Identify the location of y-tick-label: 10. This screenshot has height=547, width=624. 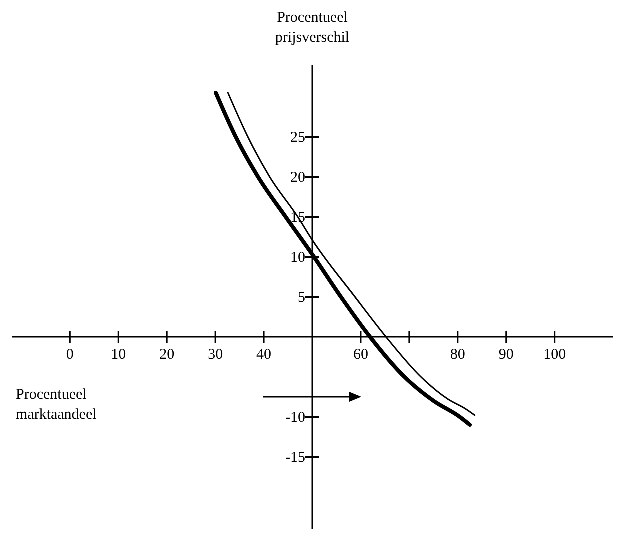
(298, 258).